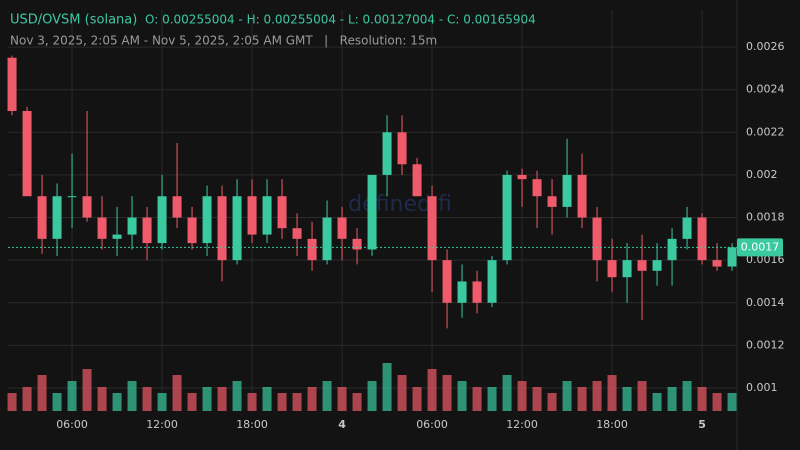  What do you see at coordinates (765, 217) in the screenshot?
I see `y-tick-label: 0.0018` at bounding box center [765, 217].